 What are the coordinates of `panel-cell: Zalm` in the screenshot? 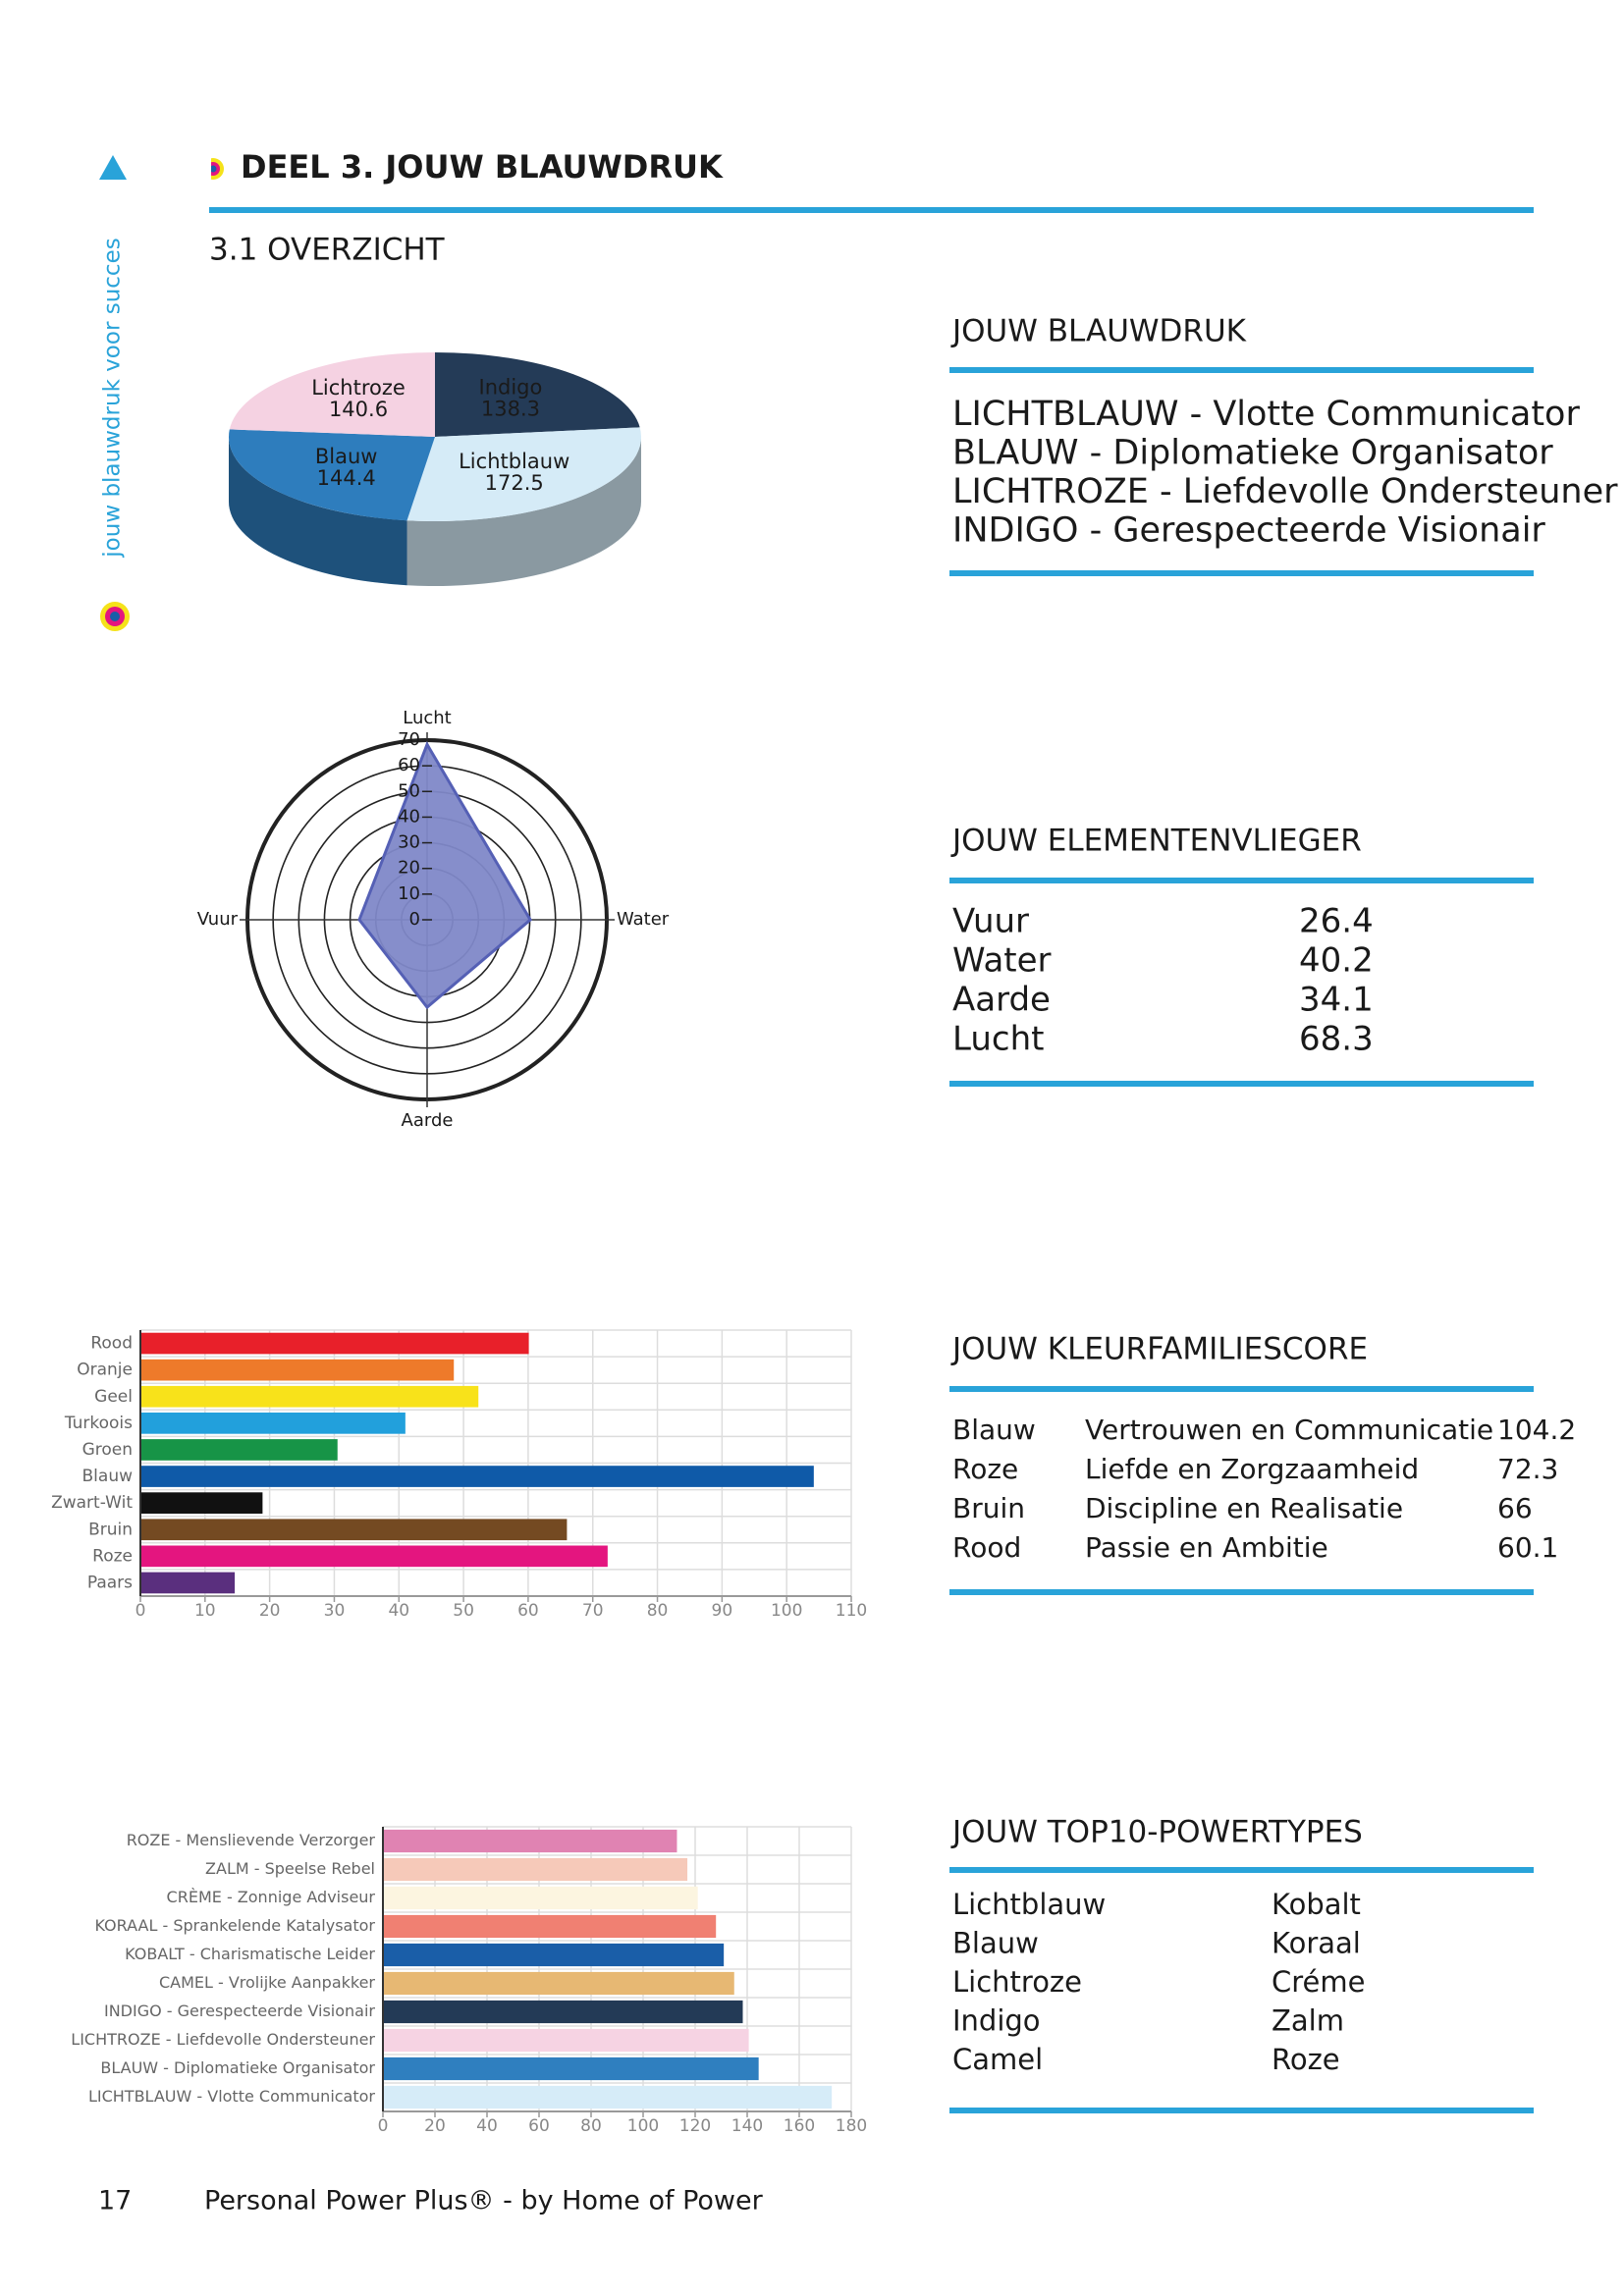 It's located at (1308, 2021).